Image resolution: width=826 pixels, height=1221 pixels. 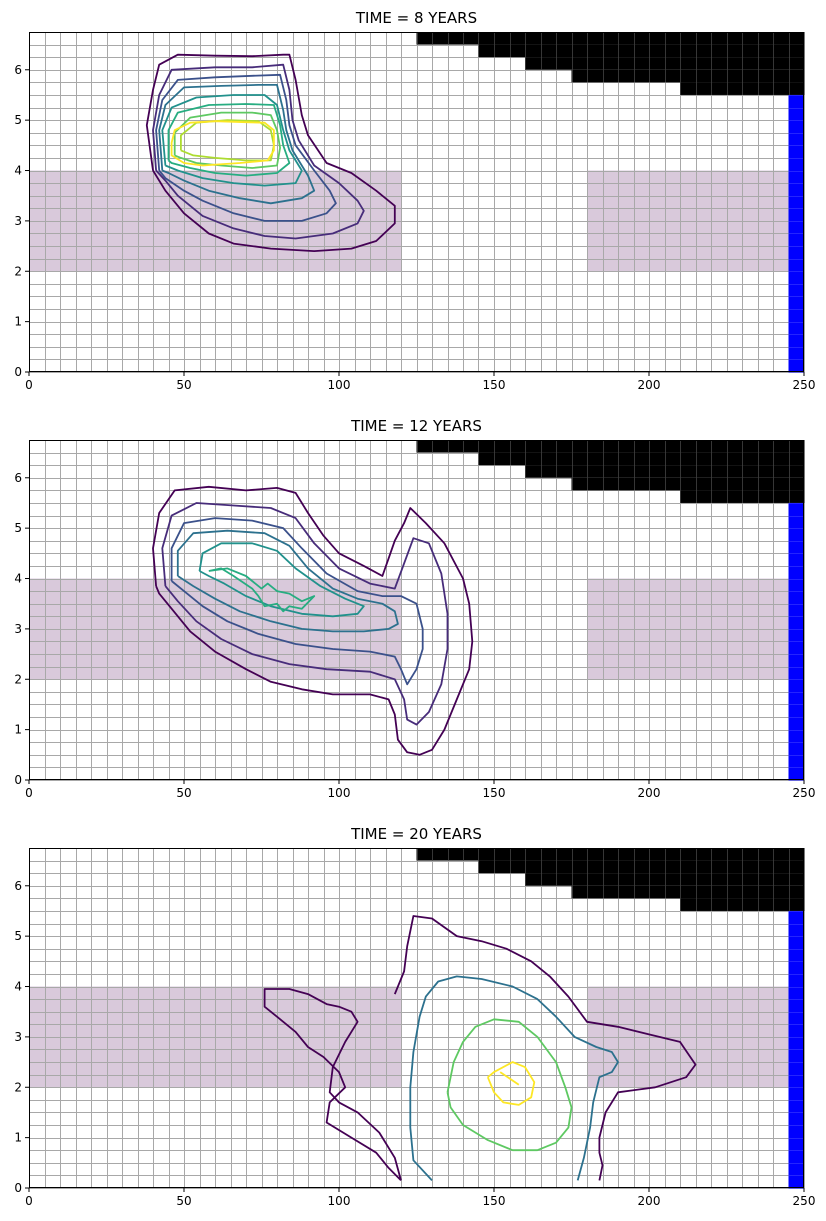 I want to click on panel-title: TIME = 8 YEARS, so click(x=416, y=18).